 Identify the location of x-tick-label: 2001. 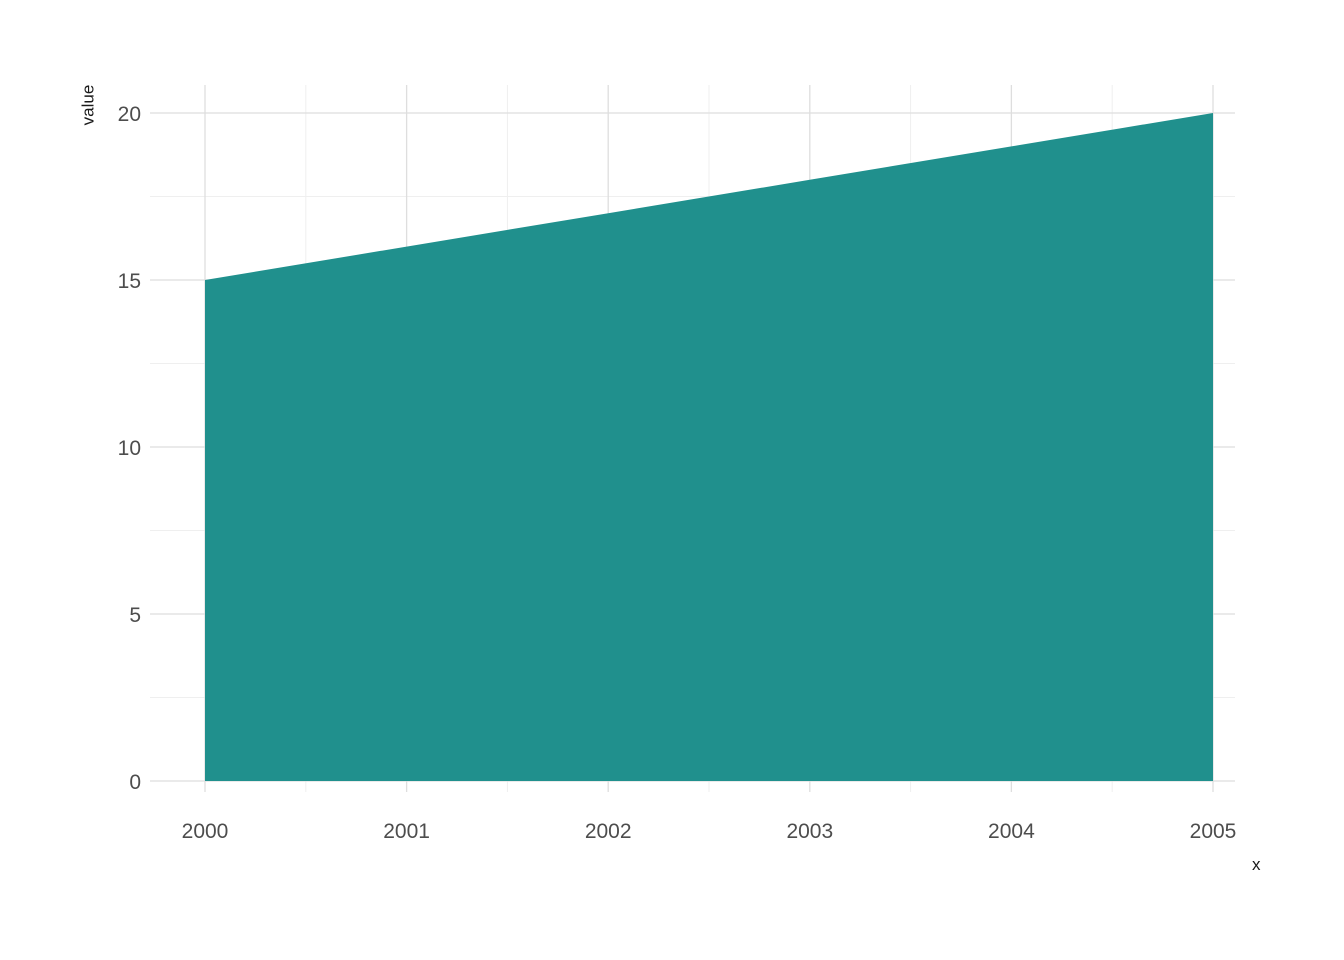
(406, 831).